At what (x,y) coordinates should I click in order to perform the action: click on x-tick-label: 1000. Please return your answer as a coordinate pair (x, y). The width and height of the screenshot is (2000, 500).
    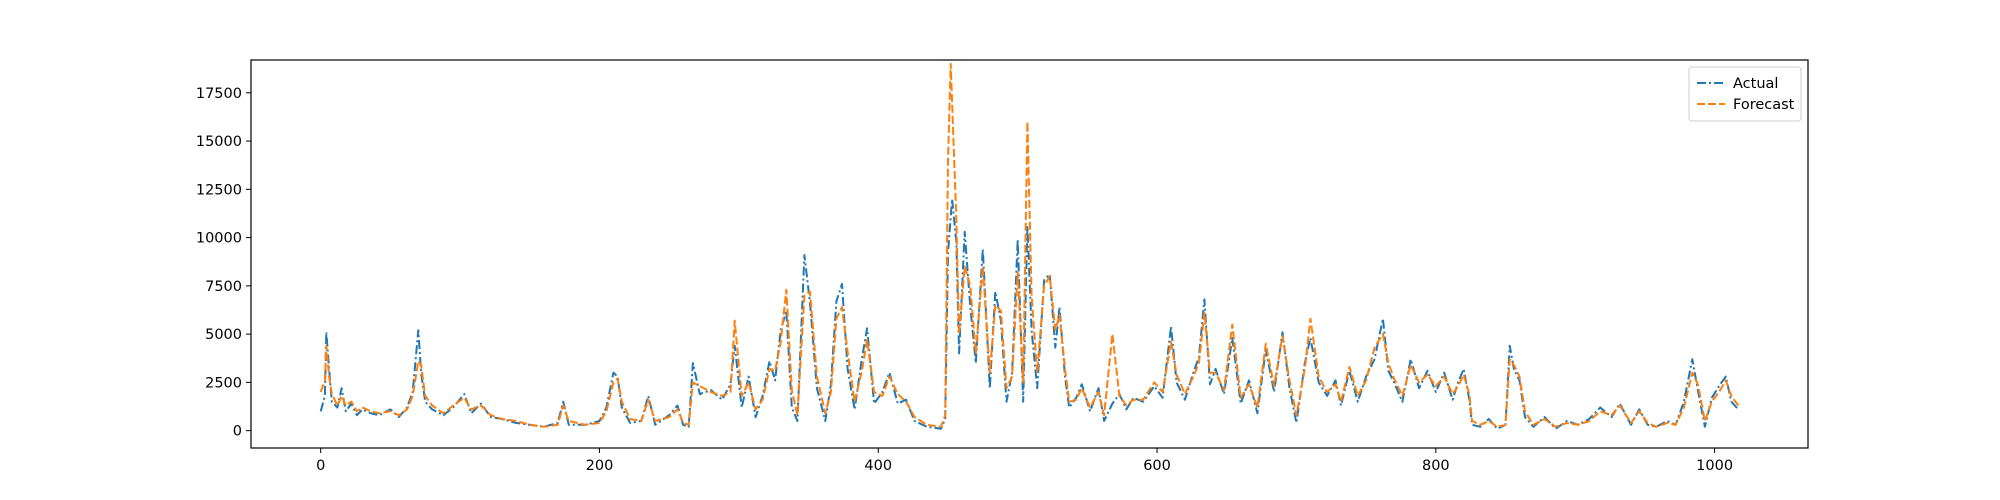
    Looking at the image, I should click on (1714, 466).